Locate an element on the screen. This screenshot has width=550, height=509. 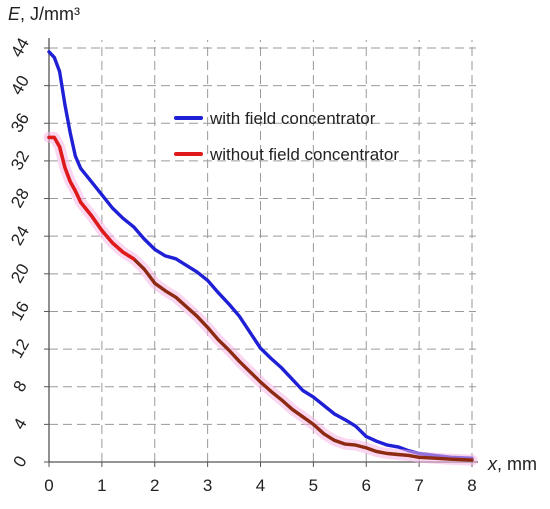
x-tick-label: 5 is located at coordinates (313, 485).